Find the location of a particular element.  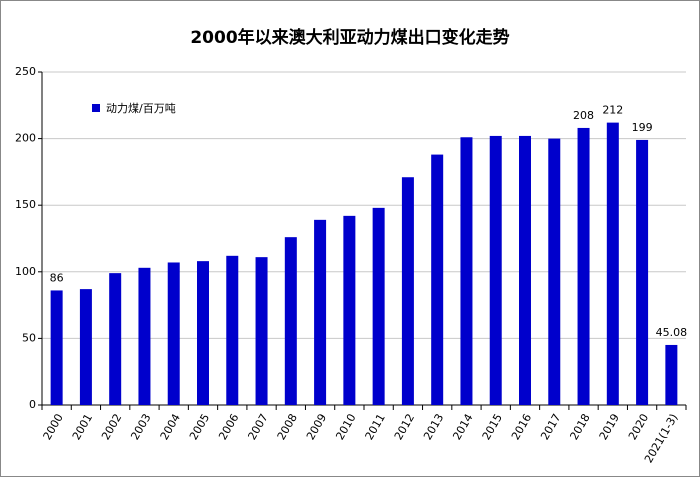

y-tick-label: 100 is located at coordinates (25, 271).